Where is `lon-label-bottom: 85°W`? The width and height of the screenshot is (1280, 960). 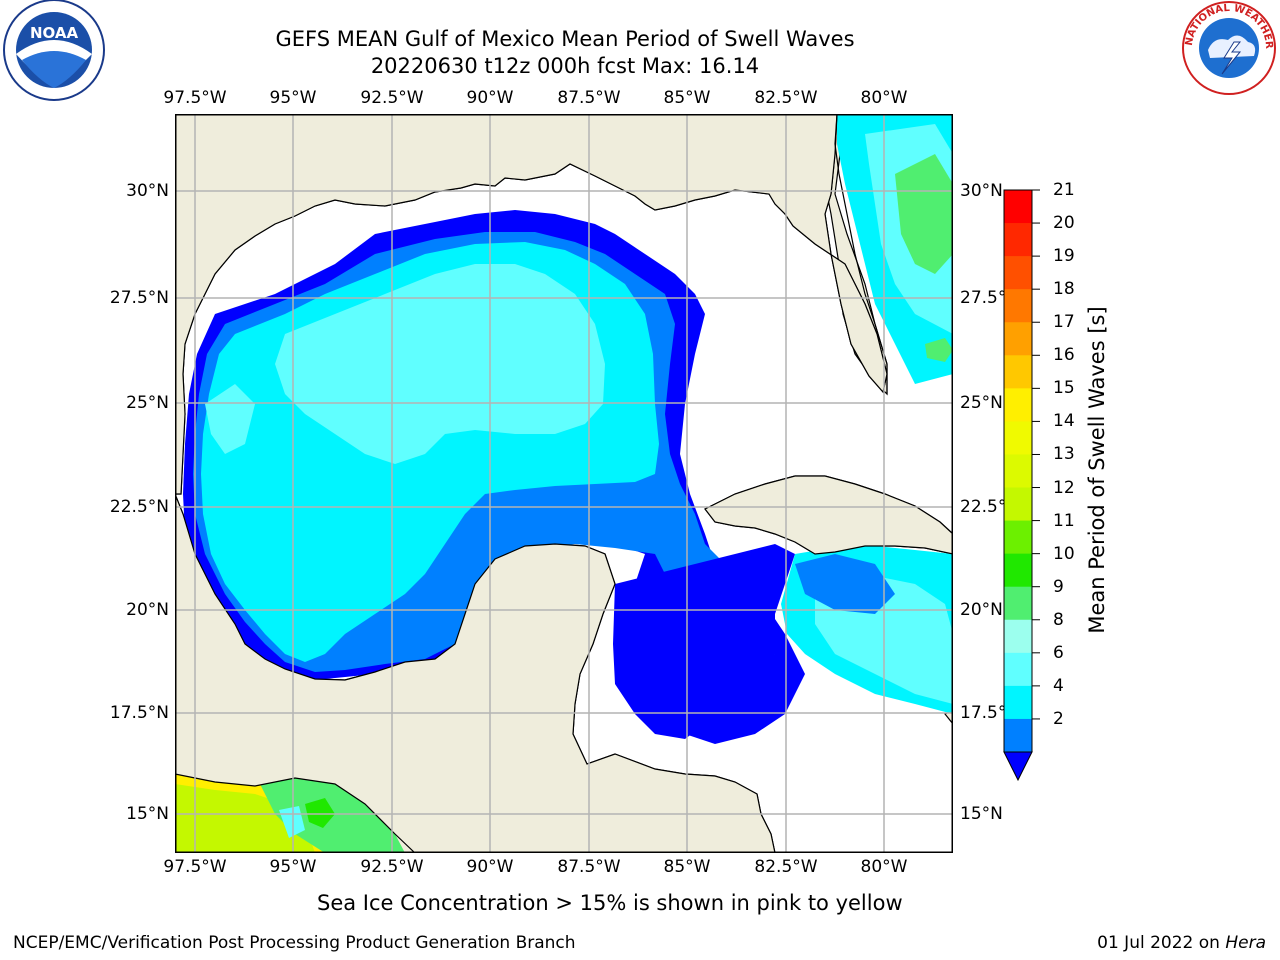
lon-label-bottom: 85°W is located at coordinates (687, 867).